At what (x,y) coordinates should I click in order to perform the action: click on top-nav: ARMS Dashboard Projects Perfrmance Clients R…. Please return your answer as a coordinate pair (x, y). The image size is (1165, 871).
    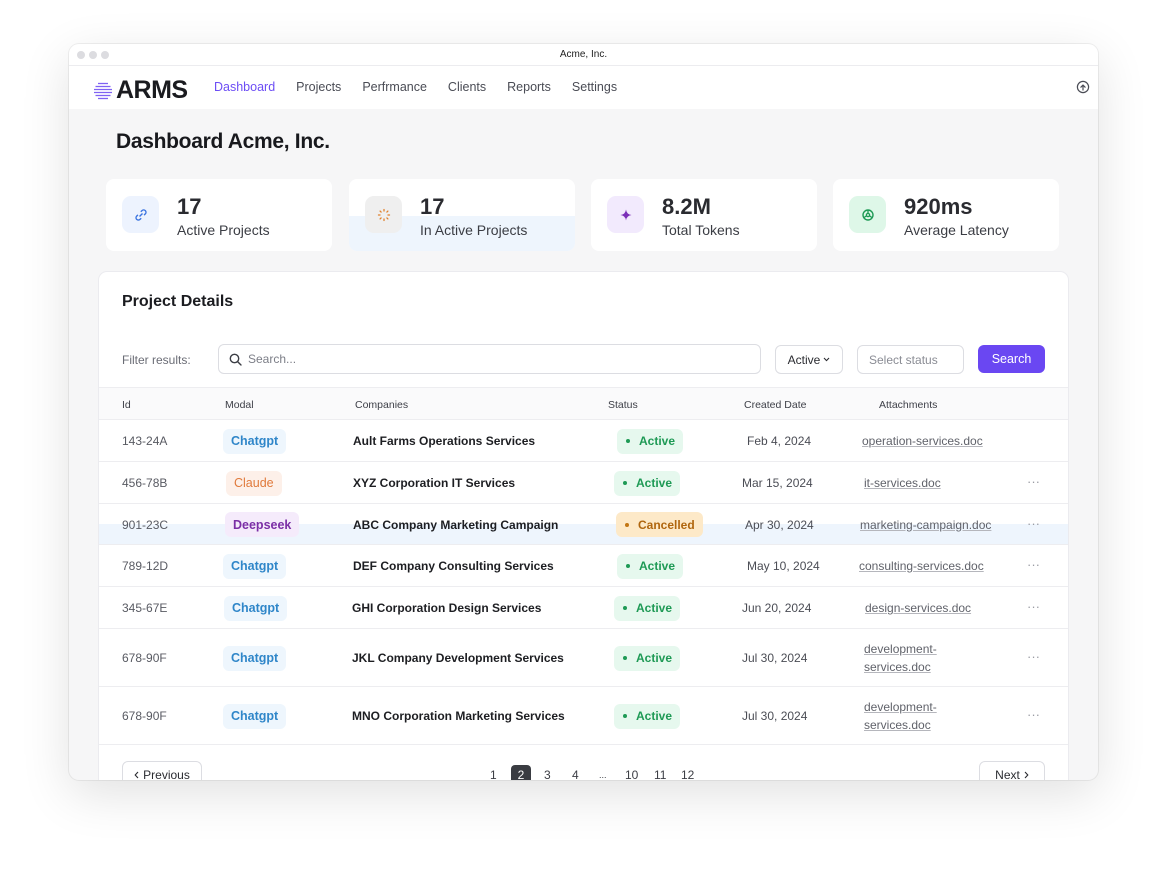
    Looking at the image, I should click on (583, 87).